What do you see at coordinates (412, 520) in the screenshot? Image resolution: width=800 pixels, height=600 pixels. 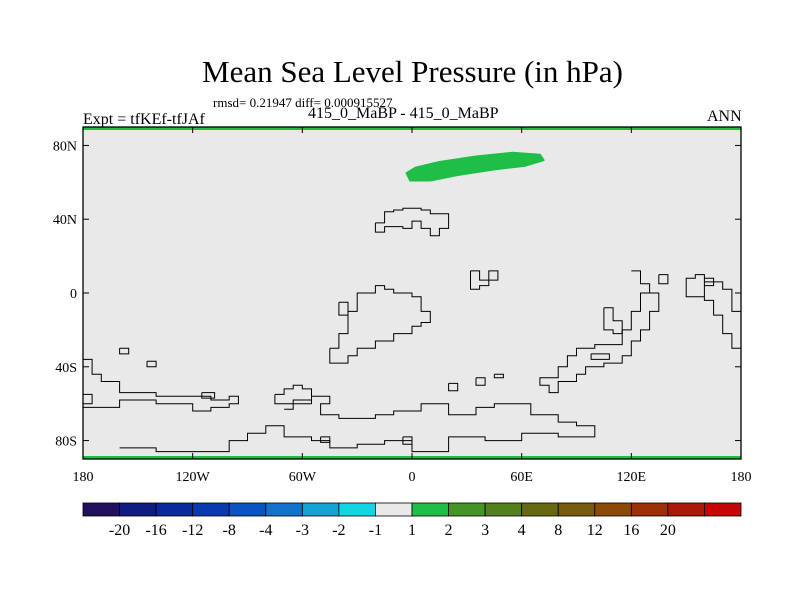 I see `colorbar: -20 -16 -12 -8 -4 -3 -2 -1 1 2 3 4 8 12 16 20` at bounding box center [412, 520].